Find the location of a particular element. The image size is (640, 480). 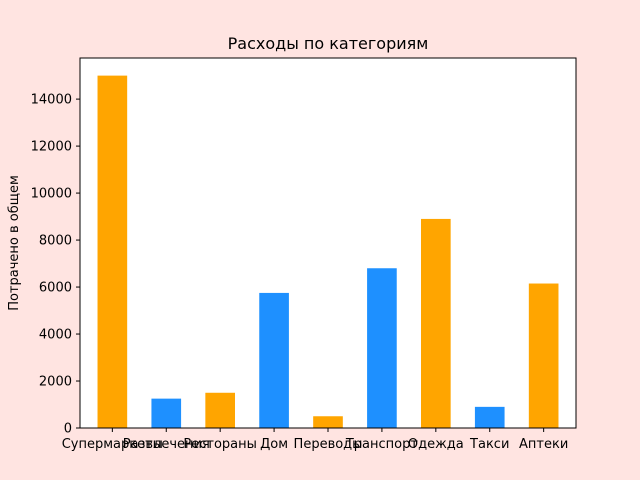

y-tick-label: 6000 is located at coordinates (55, 288).